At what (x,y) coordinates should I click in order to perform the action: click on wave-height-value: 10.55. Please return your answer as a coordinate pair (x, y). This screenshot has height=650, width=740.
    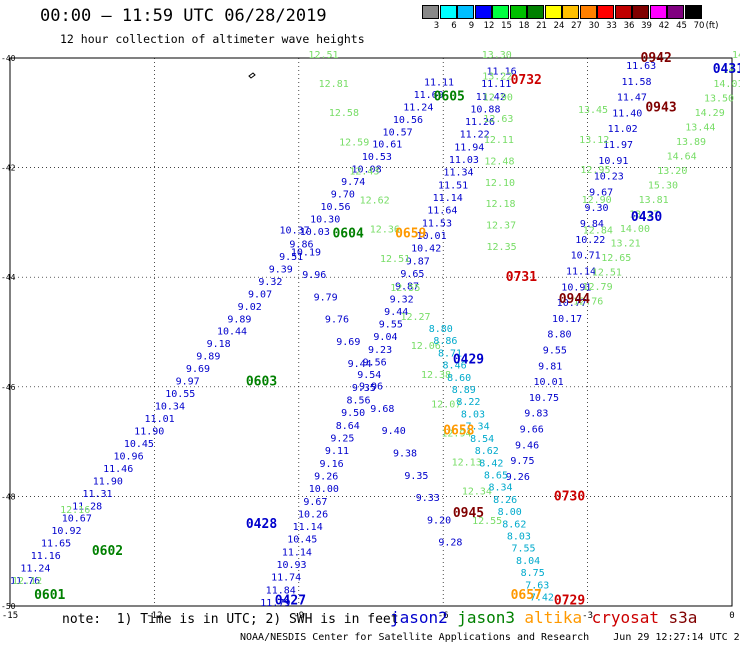
    Looking at the image, I should click on (180, 394).